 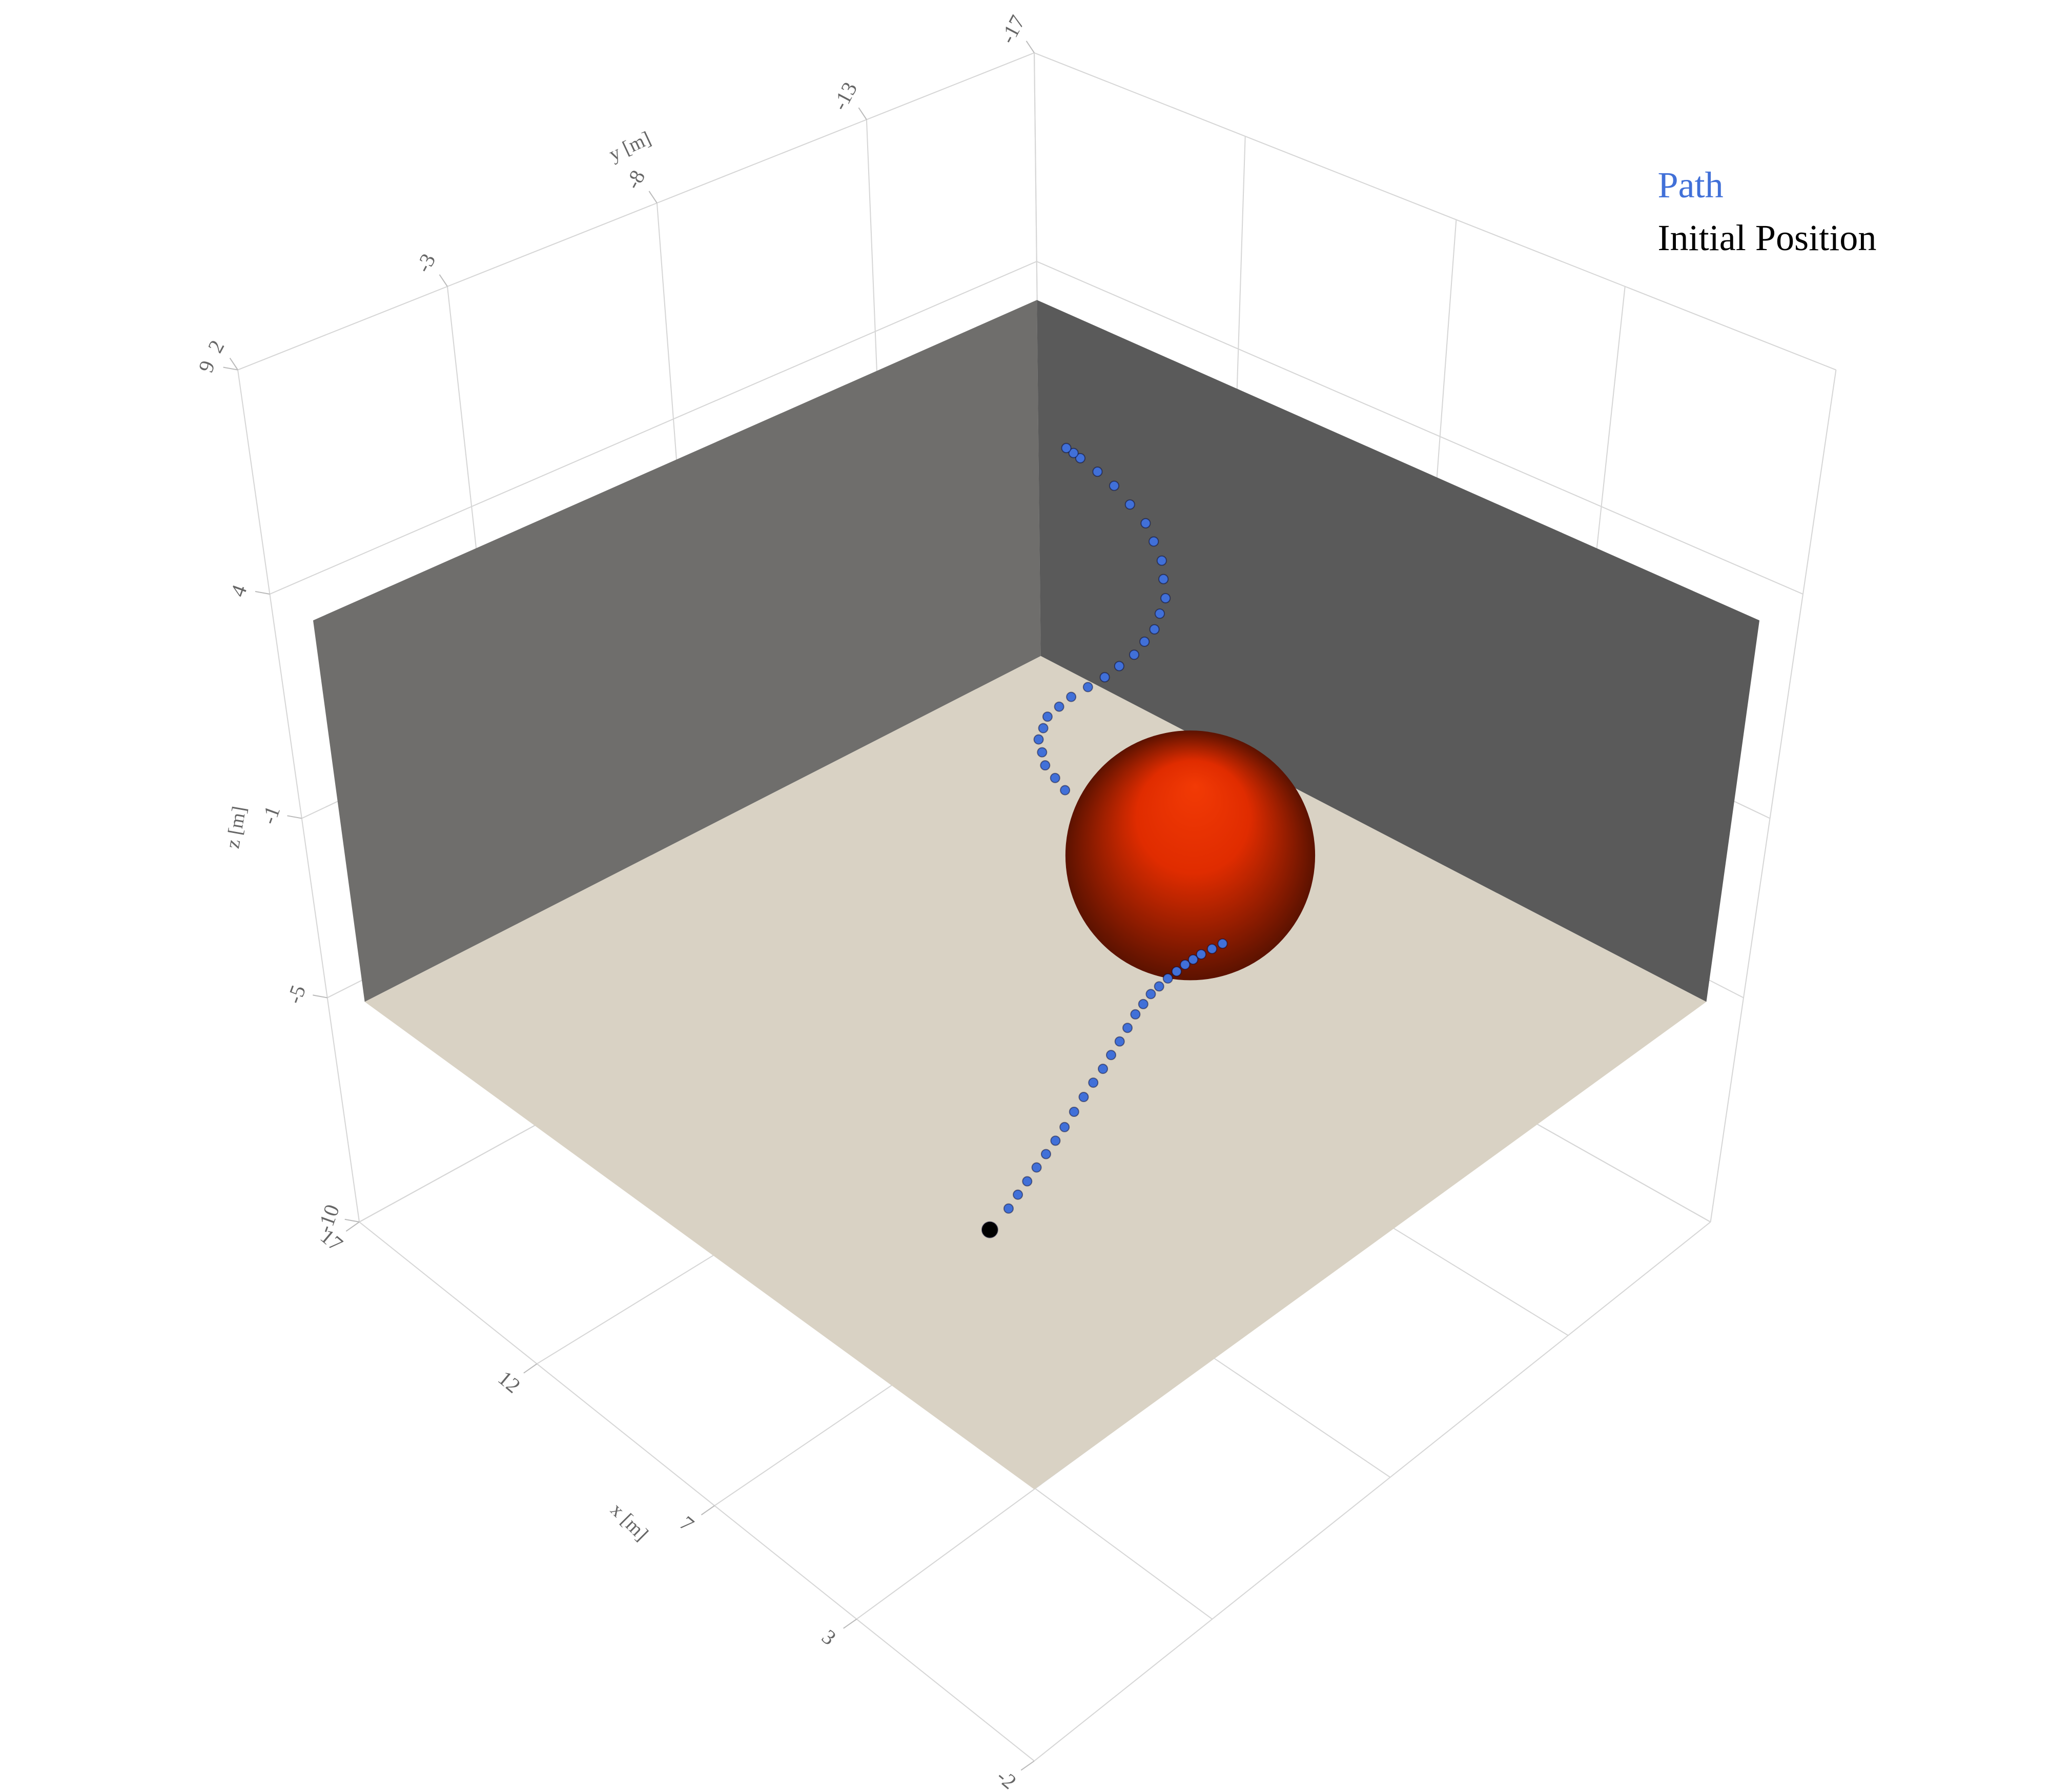 What do you see at coordinates (828, 1638) in the screenshot?
I see `x-tick-label: 3` at bounding box center [828, 1638].